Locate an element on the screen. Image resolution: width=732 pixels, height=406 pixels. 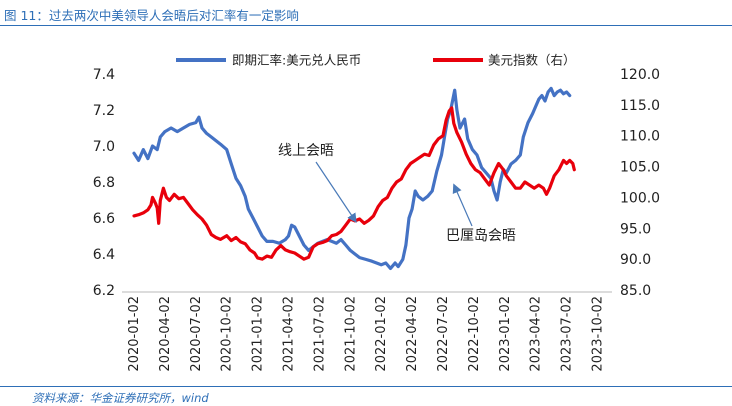
left-y-tick-label: 6.4 is located at coordinates (104, 255).